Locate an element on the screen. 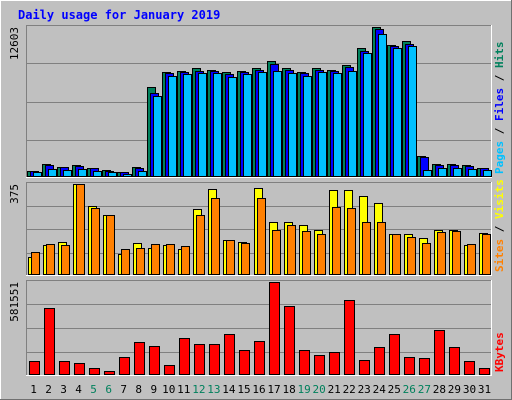  x-tick-label: 16 is located at coordinates (258, 389).